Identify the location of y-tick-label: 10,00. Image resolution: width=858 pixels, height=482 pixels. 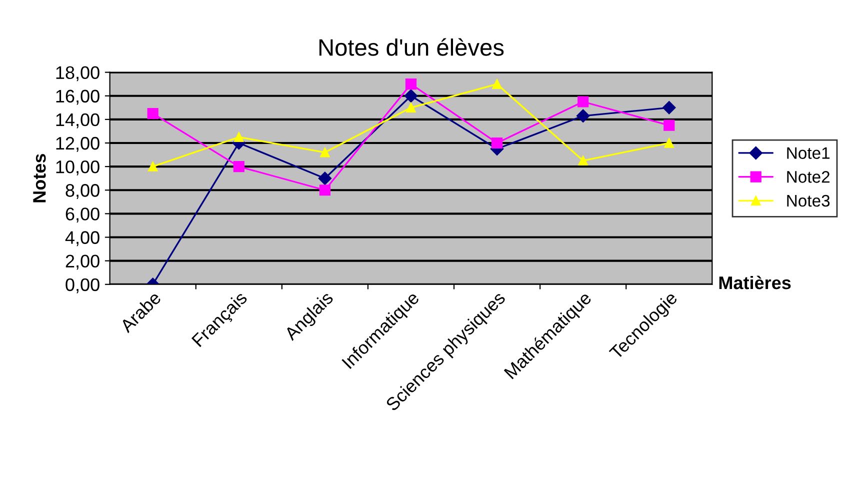
(78, 168).